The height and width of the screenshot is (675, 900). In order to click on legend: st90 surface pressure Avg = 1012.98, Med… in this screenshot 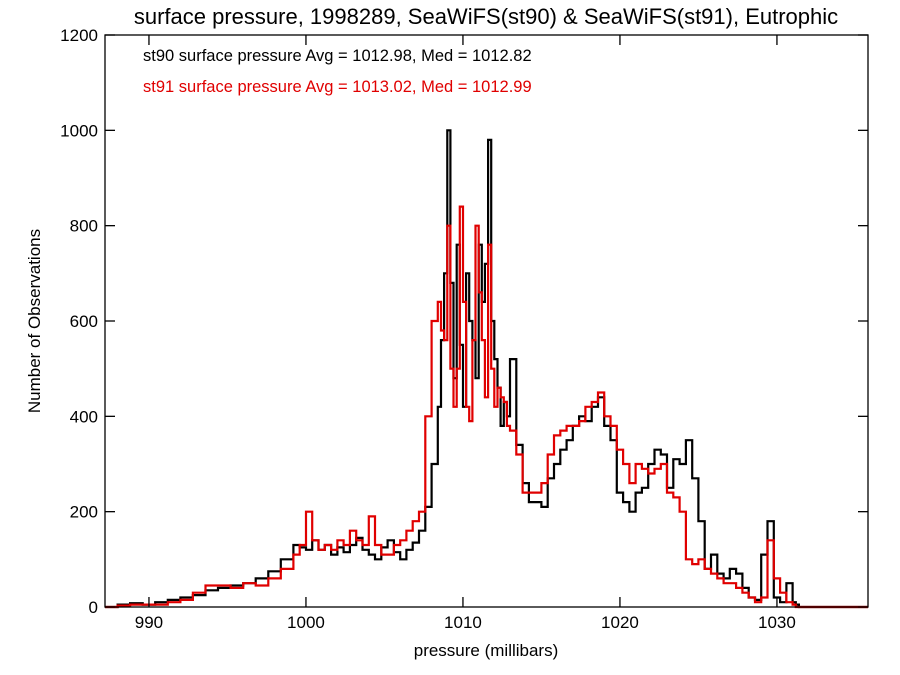, I will do `click(337, 71)`.